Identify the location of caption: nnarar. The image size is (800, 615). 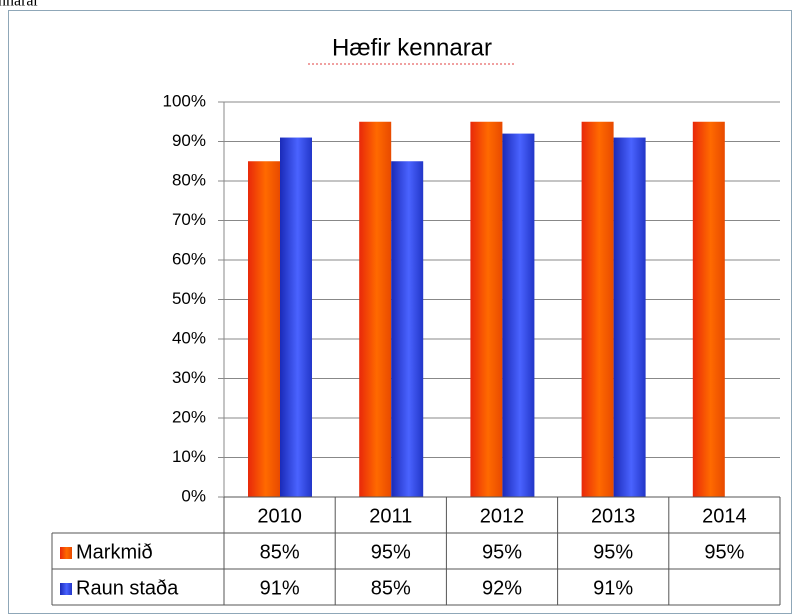
(20, 5).